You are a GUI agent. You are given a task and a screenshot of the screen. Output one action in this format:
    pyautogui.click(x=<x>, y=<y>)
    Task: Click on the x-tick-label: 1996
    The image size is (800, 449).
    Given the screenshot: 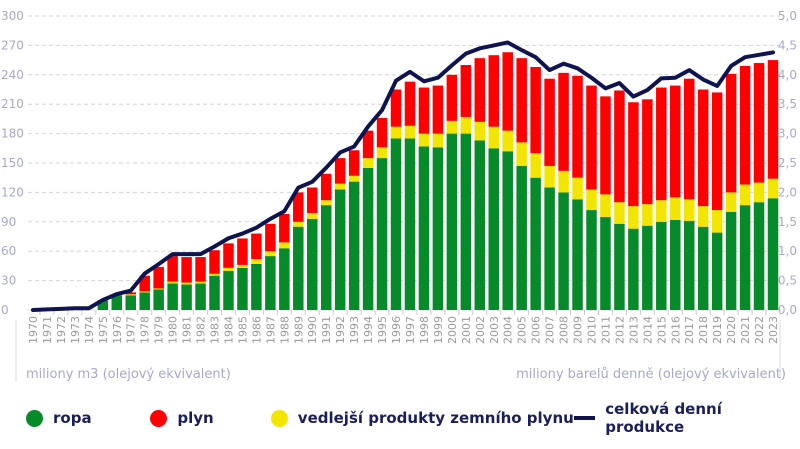 What is the action you would take?
    pyautogui.click(x=396, y=330)
    